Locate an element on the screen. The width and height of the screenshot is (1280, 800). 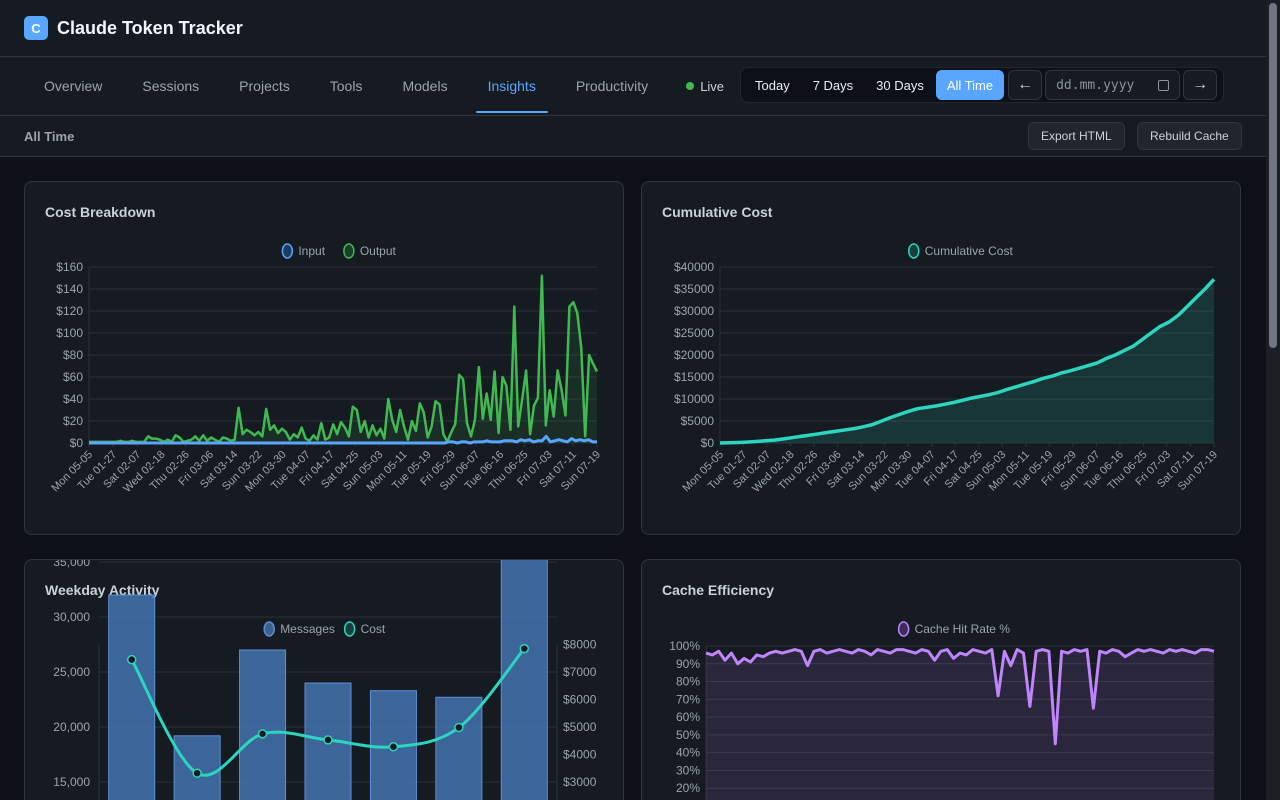
cache-y-tick-label: 90% is located at coordinates (688, 664).